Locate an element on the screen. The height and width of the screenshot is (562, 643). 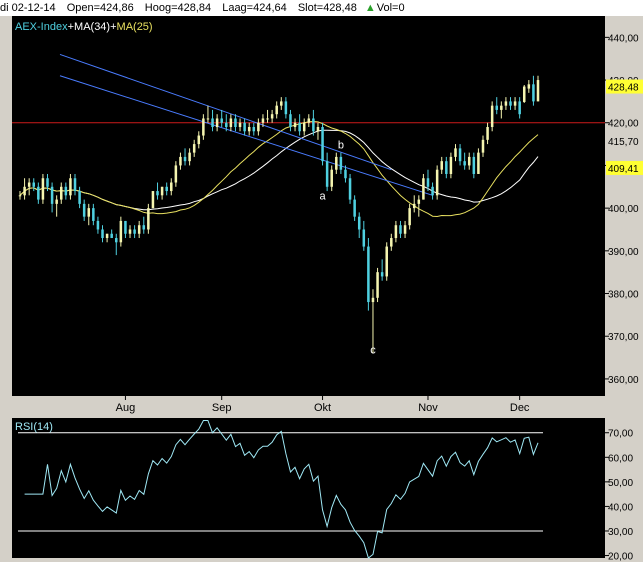
x-tick-label: Nov is located at coordinates (428, 408).